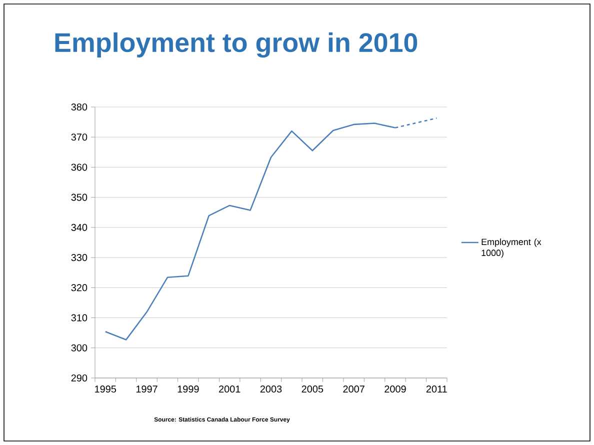 This screenshot has height=445, width=594. What do you see at coordinates (79, 318) in the screenshot?
I see `y-tick-label: 310` at bounding box center [79, 318].